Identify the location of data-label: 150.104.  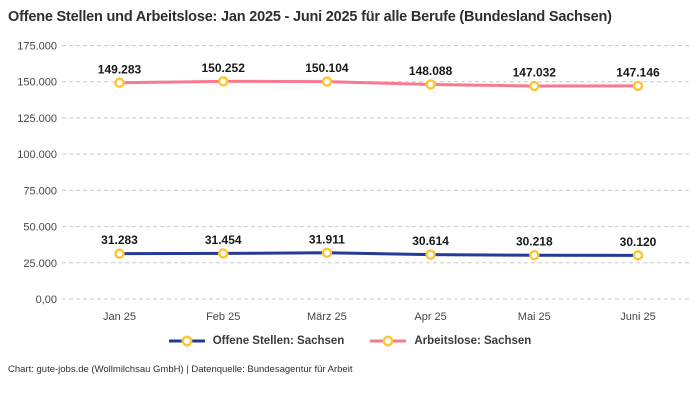
(327, 68).